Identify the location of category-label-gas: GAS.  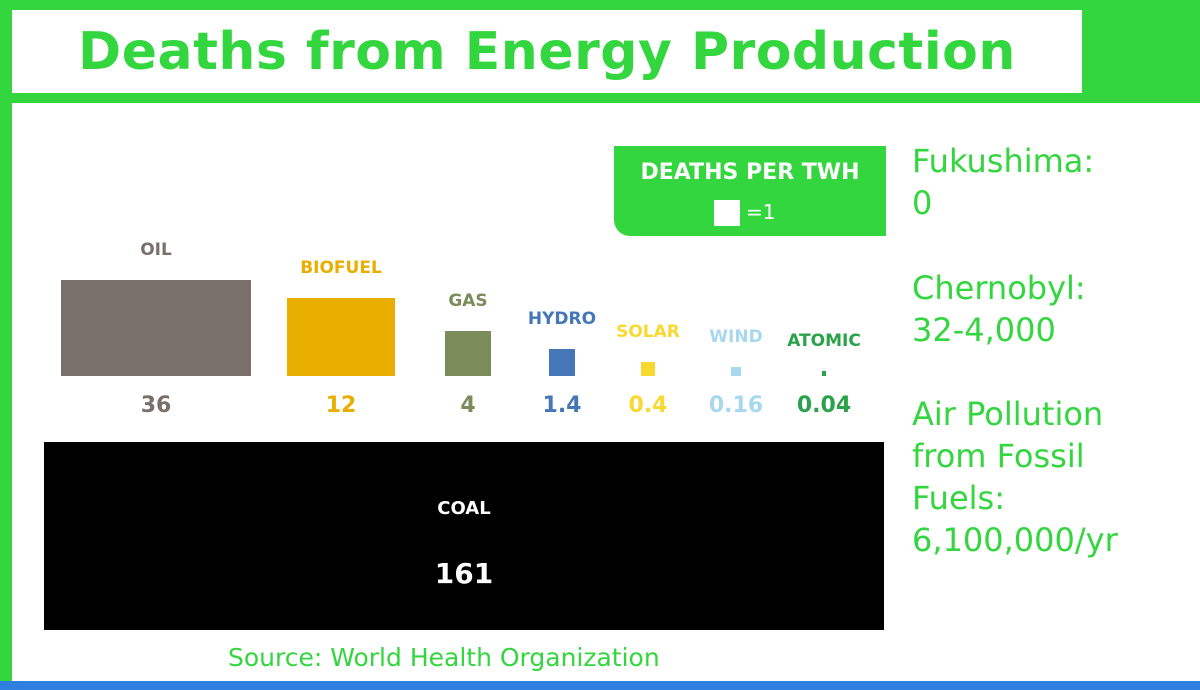
(468, 300).